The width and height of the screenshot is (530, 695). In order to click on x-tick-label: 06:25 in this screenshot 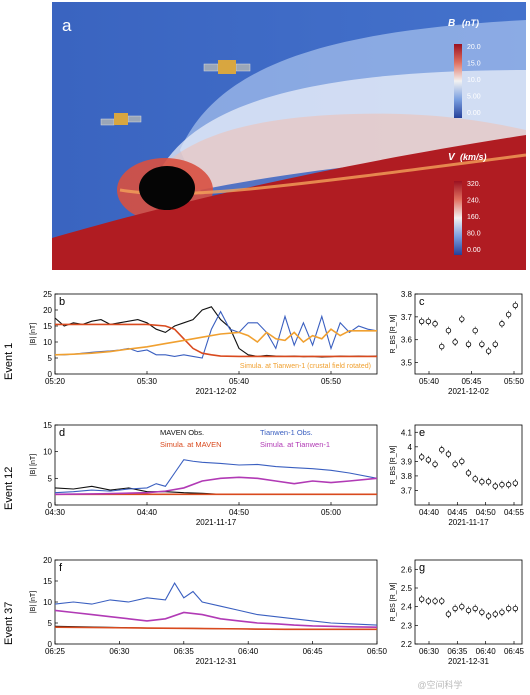, I will do `click(55, 651)`.